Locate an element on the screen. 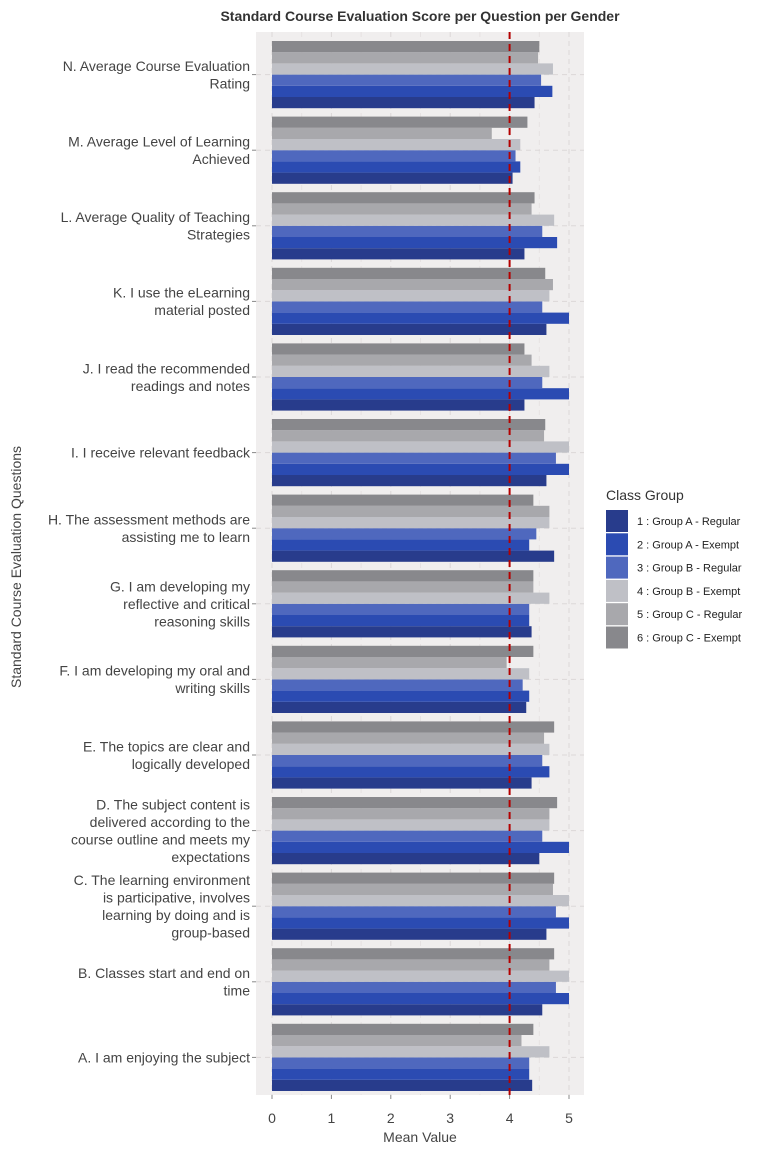  legend-label: 5 : Group C - Regular is located at coordinates (689, 615).